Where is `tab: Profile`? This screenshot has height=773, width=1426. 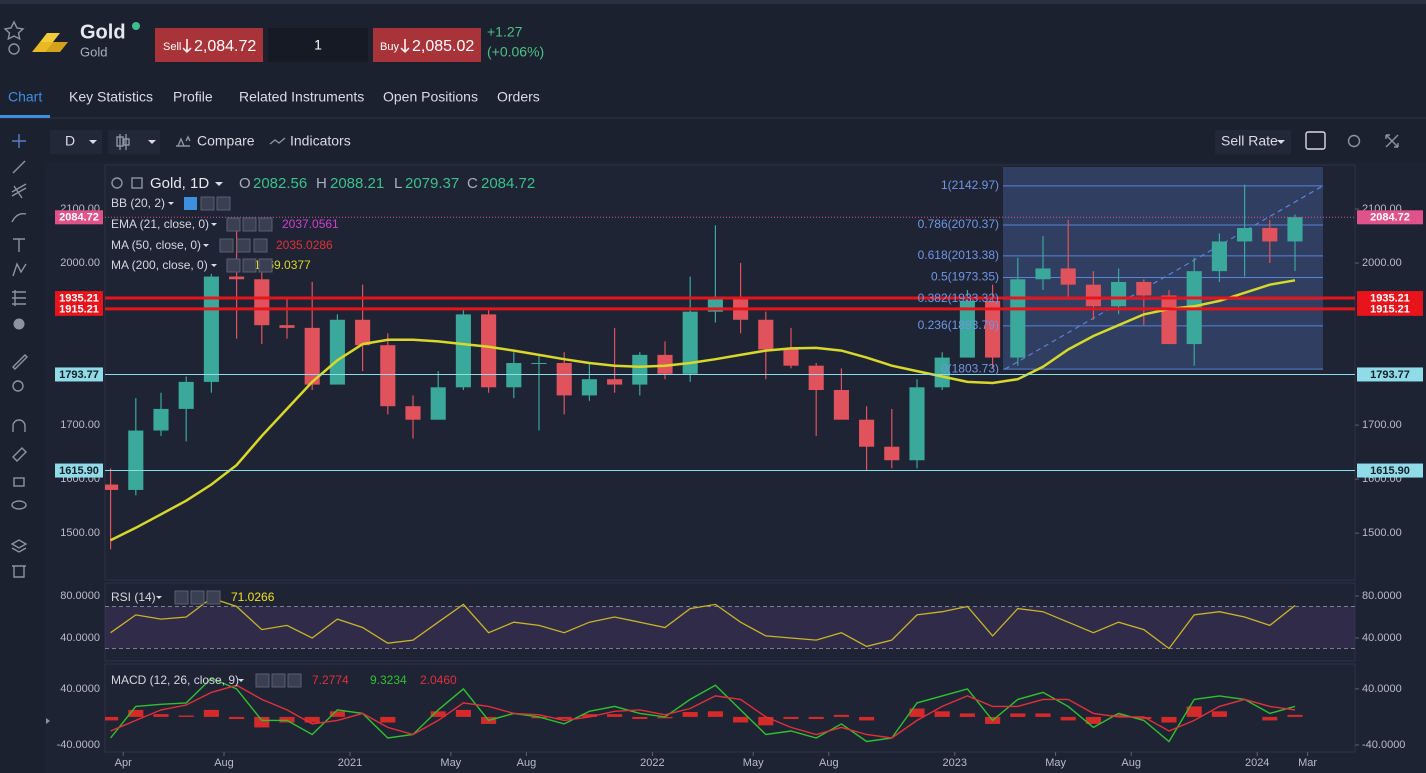 tab: Profile is located at coordinates (193, 97).